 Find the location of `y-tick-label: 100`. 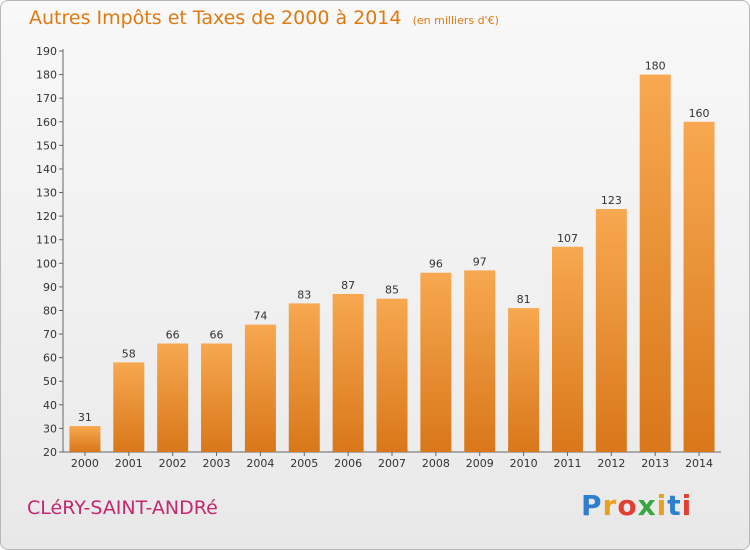

y-tick-label: 100 is located at coordinates (46, 263).